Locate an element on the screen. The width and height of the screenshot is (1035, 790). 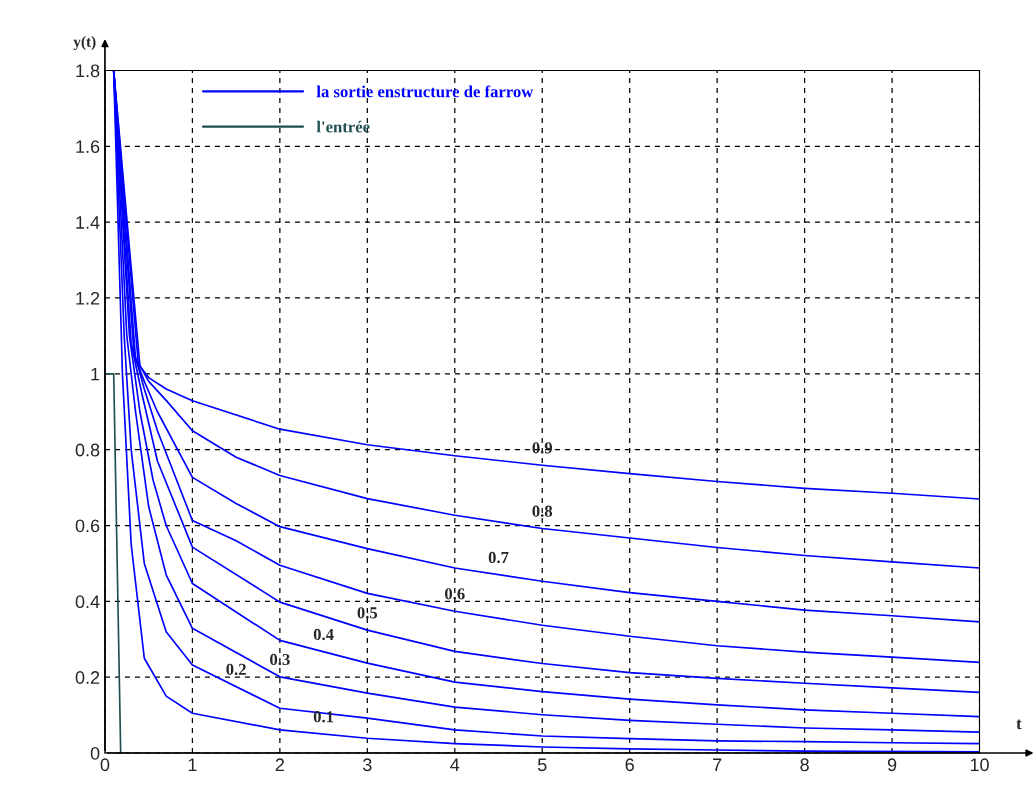
y-tick-label: 0.4 is located at coordinates (87, 602).